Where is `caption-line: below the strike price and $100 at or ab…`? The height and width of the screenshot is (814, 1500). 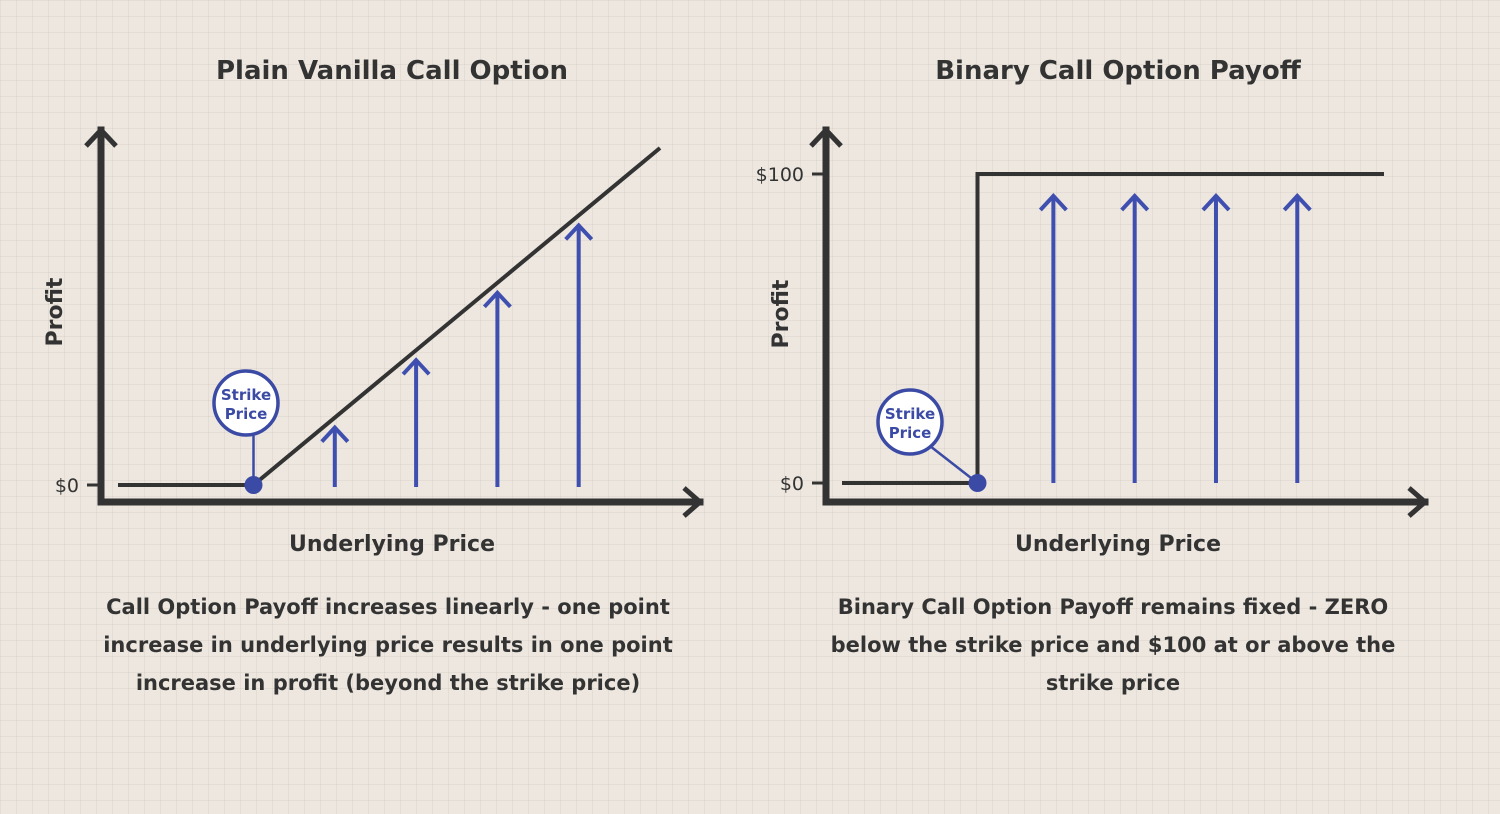
caption-line: below the strike price and $100 at or ab… is located at coordinates (1113, 645).